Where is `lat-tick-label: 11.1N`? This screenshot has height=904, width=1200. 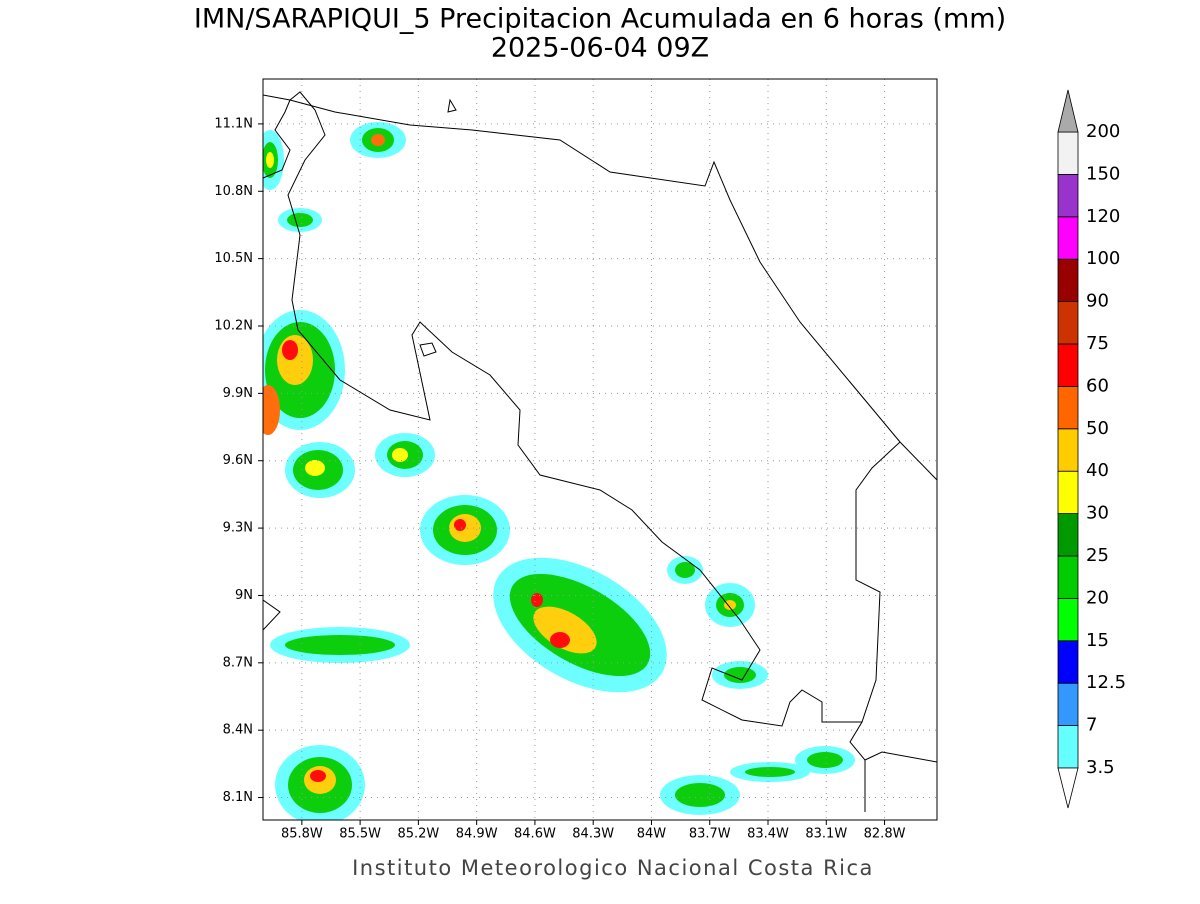
lat-tick-label: 11.1N is located at coordinates (233, 123).